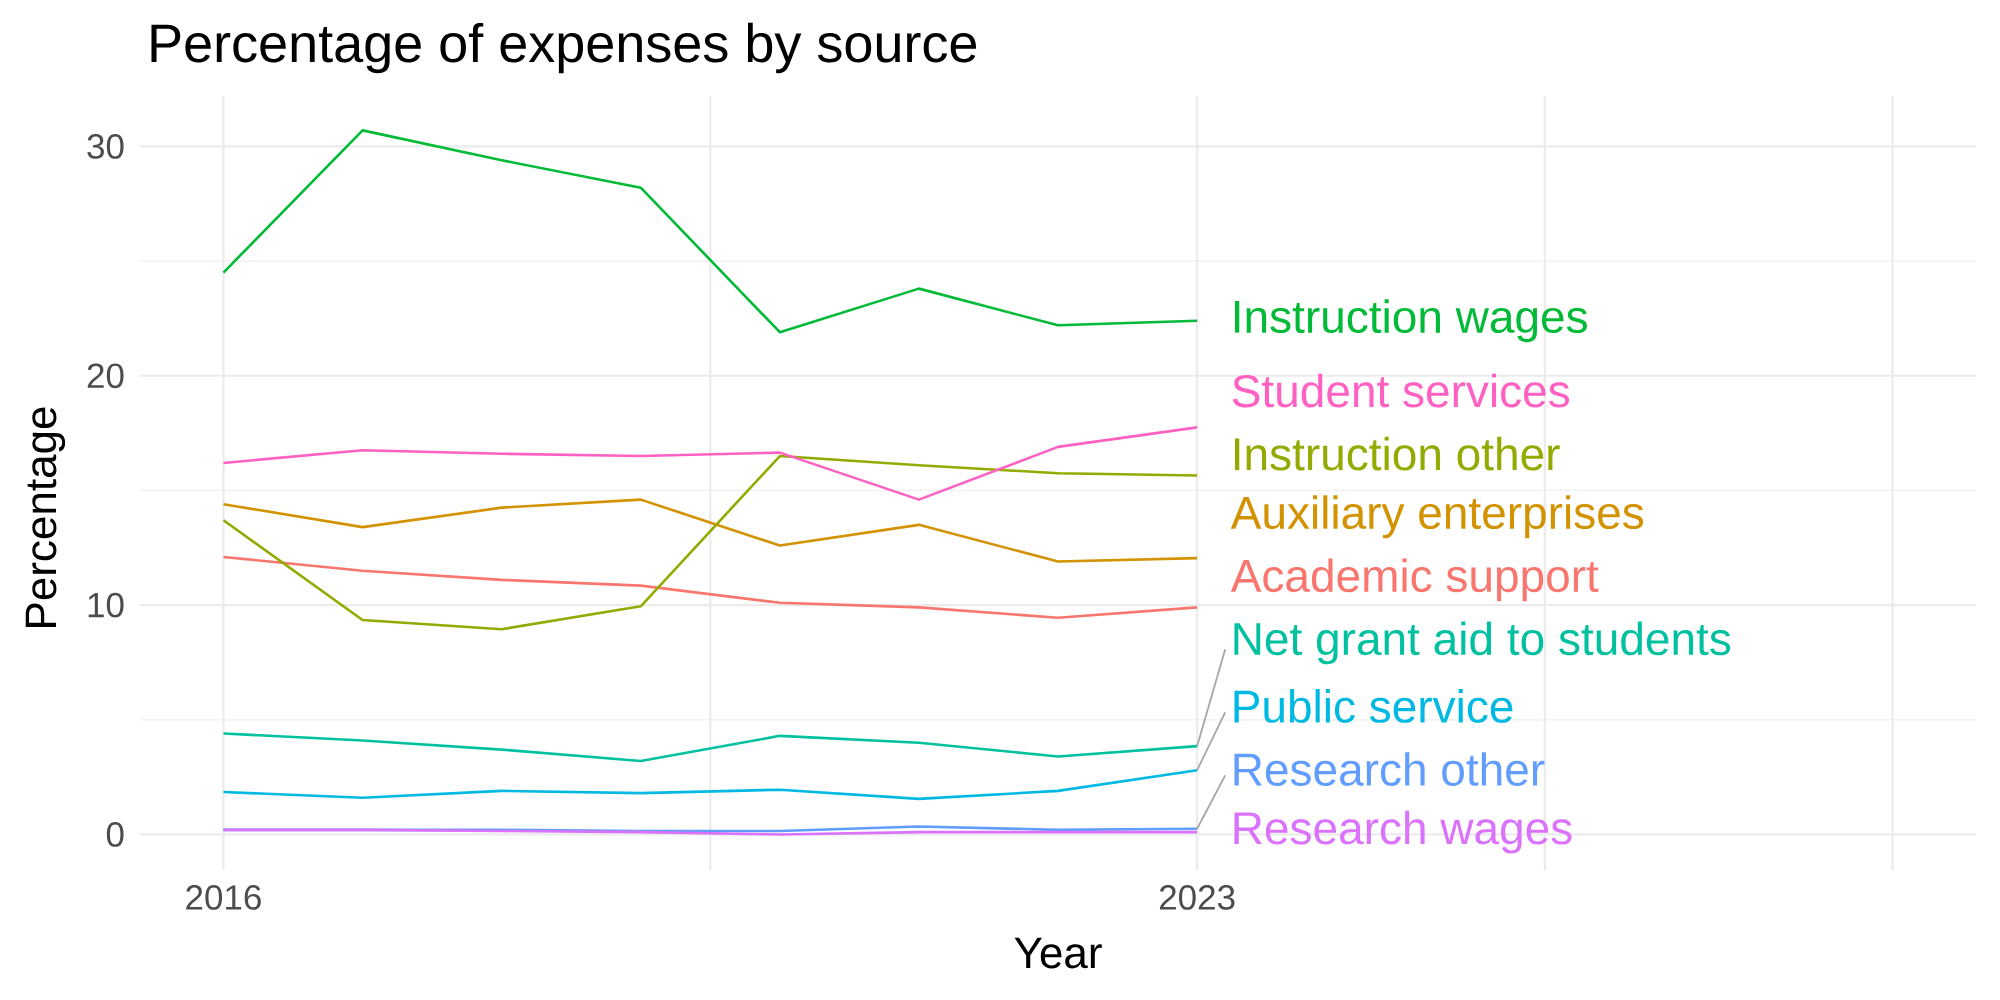  Describe the element at coordinates (1482, 643) in the screenshot. I see `series-label: Net grant aid to students` at that location.